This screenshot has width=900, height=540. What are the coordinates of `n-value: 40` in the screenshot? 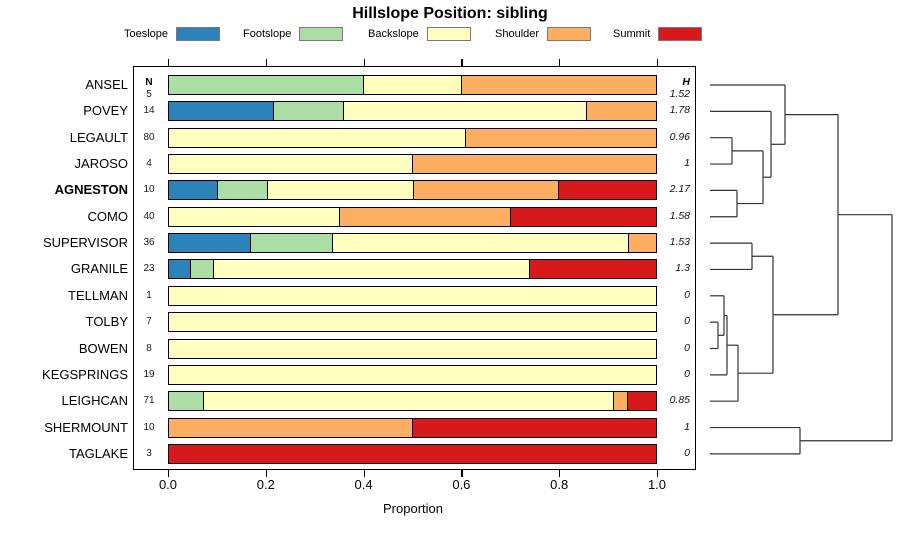 It's located at (149, 216).